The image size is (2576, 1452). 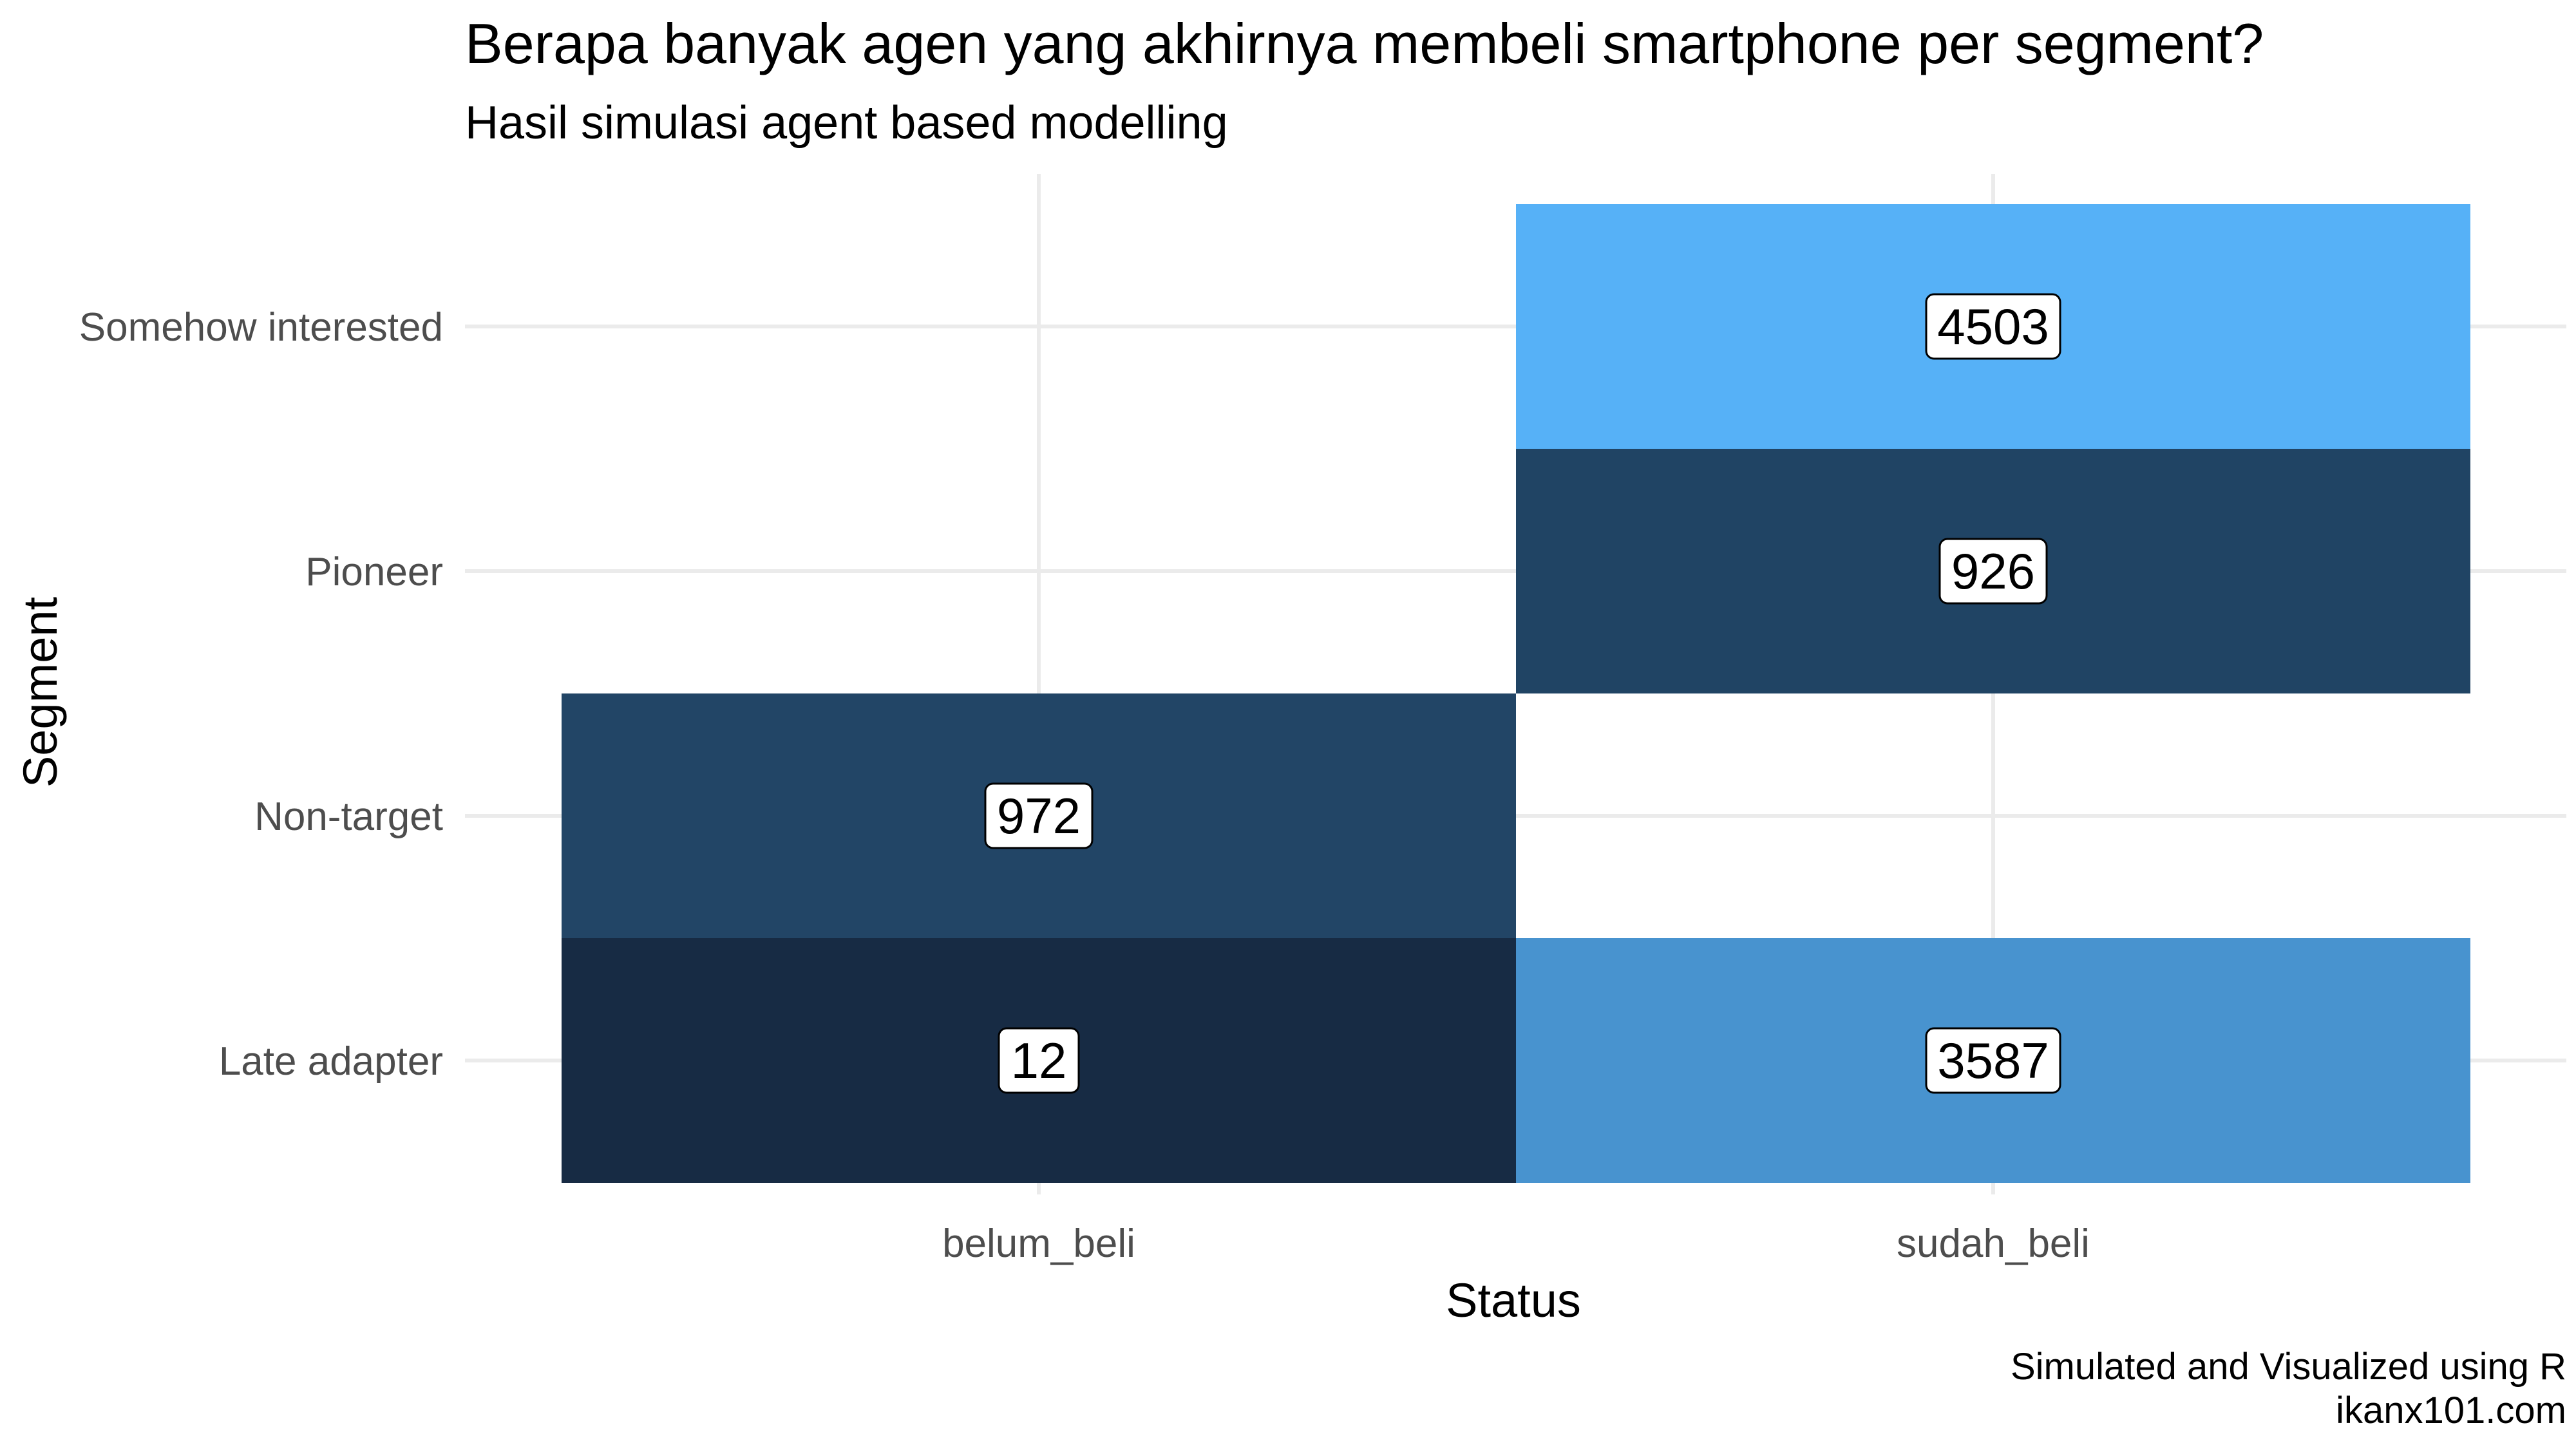 What do you see at coordinates (1038, 1243) in the screenshot?
I see `x-tick-label: belum_beli` at bounding box center [1038, 1243].